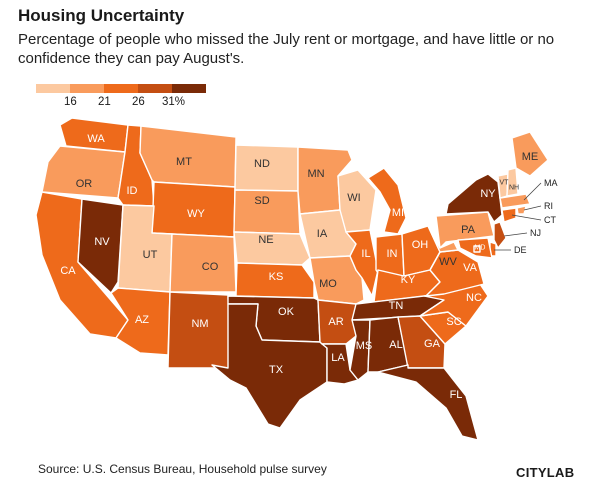 This screenshot has width=596, height=499. I want to click on state-ct, so click(509, 215).